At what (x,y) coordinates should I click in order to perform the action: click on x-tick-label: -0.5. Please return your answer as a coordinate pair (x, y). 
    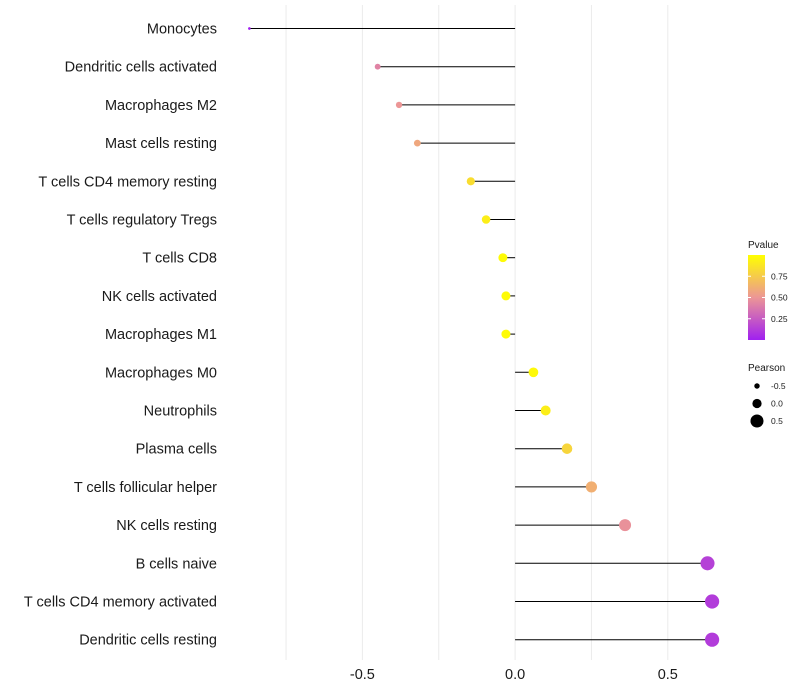
    Looking at the image, I should click on (362, 675).